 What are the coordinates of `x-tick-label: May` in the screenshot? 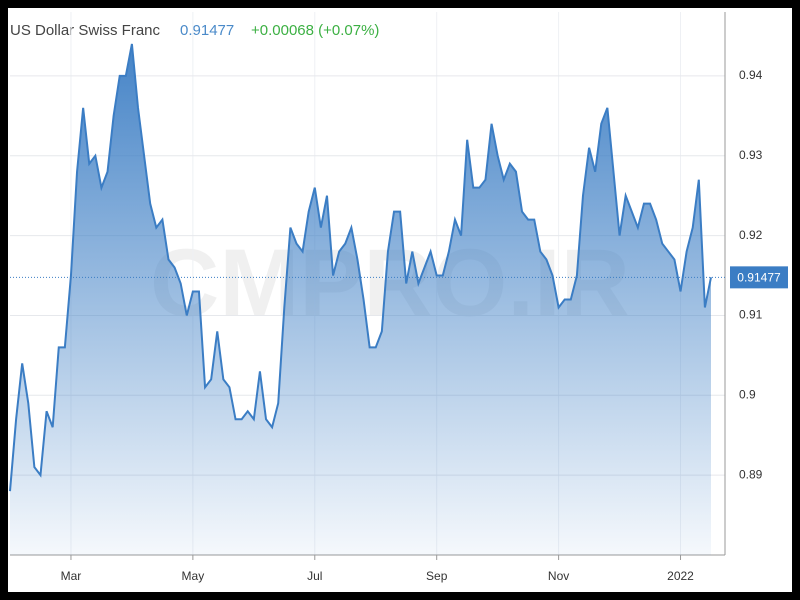 It's located at (193, 576).